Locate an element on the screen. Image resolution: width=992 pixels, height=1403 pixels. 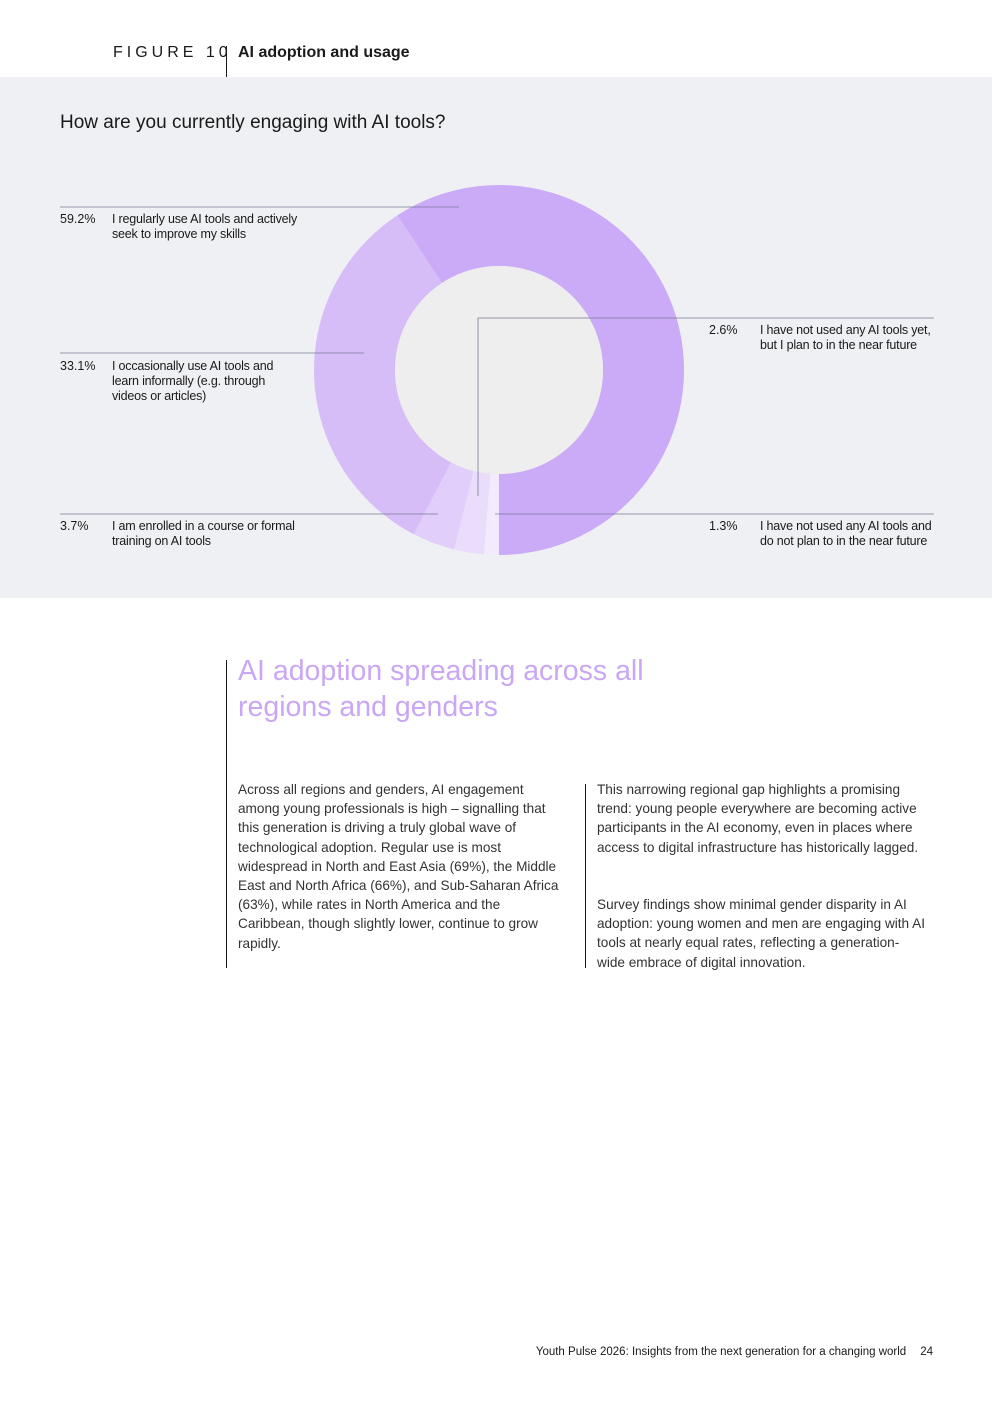
figure-header: FIGURE 10 AI adoption and usage is located at coordinates (496, 38).